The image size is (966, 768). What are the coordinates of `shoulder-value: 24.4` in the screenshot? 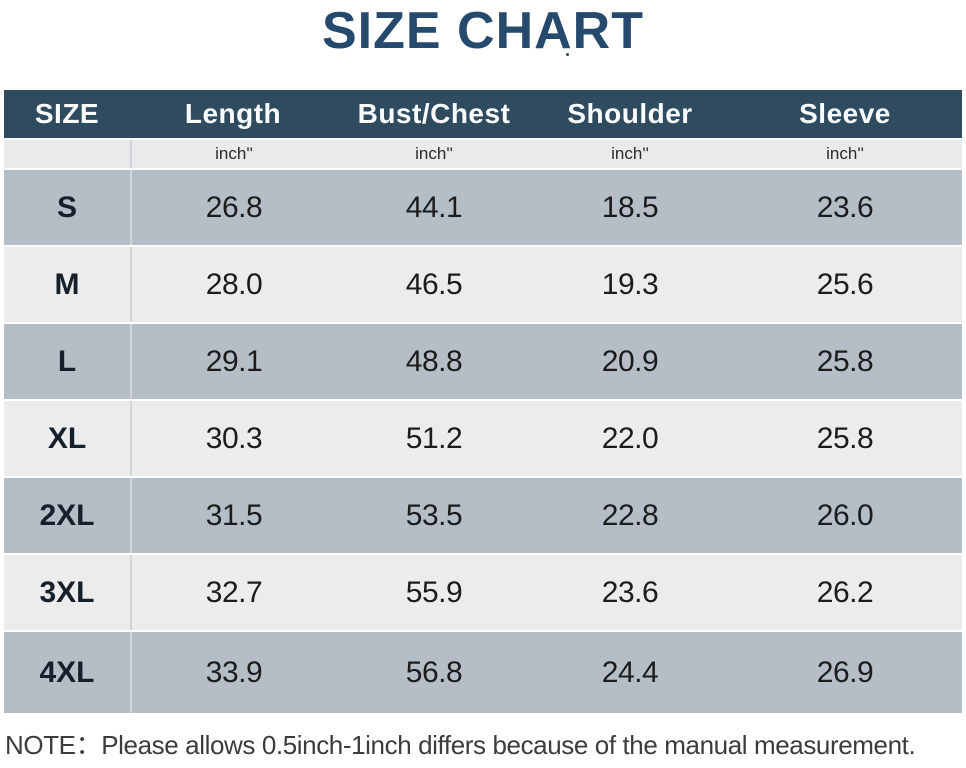 It's located at (630, 672).